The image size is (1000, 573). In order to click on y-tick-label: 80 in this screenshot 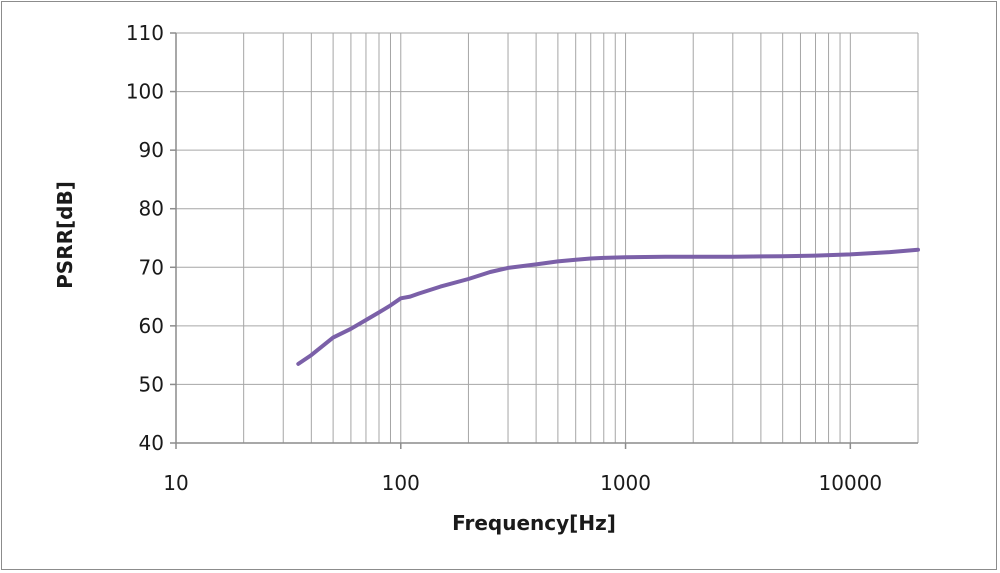, I will do `click(151, 209)`.